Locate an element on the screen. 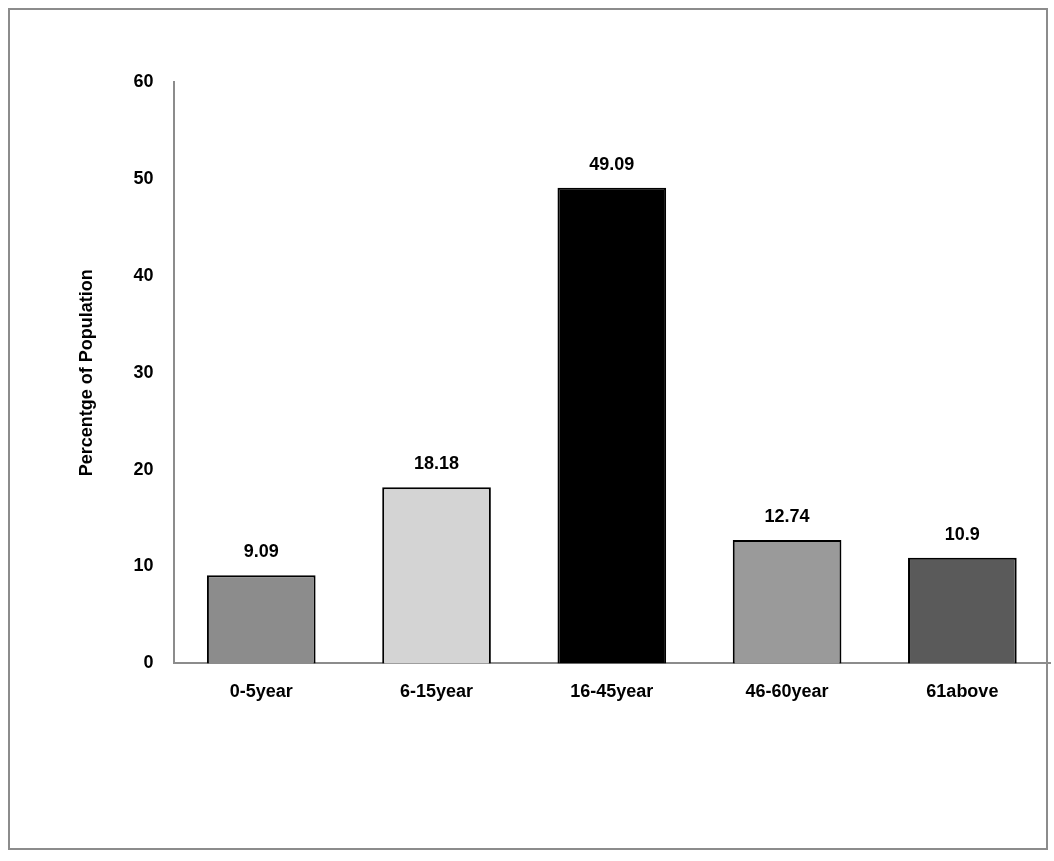  x-tick-label: 16-45year is located at coordinates (612, 691).